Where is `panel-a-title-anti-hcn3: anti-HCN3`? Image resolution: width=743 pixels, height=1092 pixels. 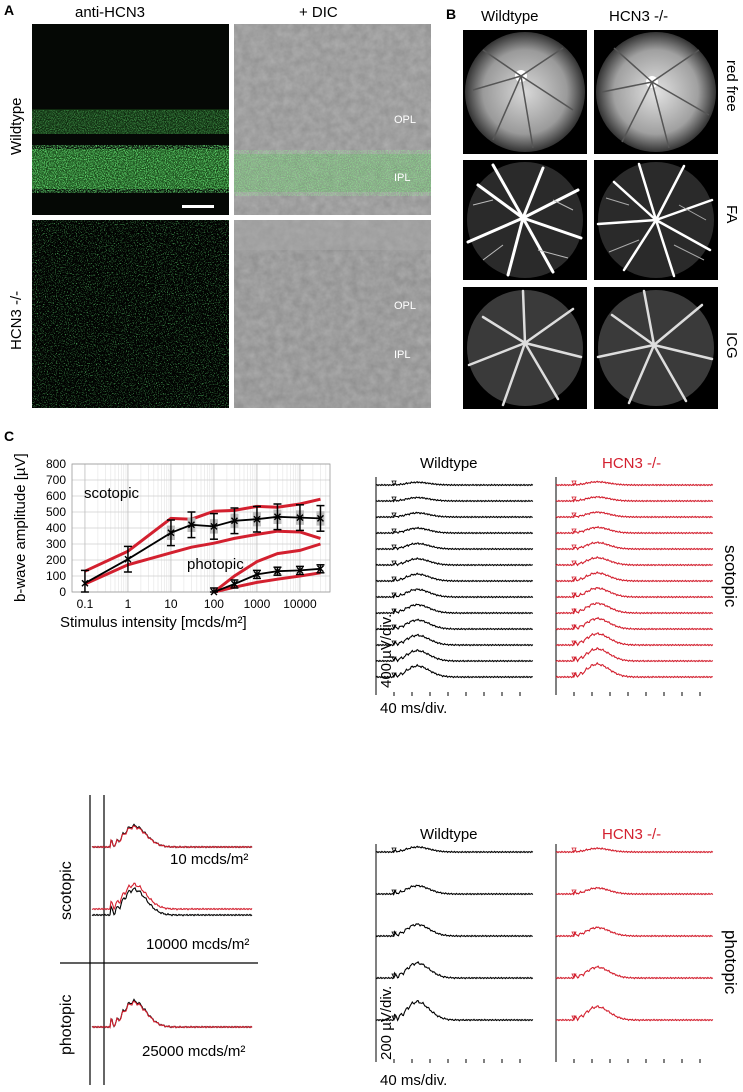
panel-a-title-anti-hcn3: anti-HCN3 is located at coordinates (110, 12).